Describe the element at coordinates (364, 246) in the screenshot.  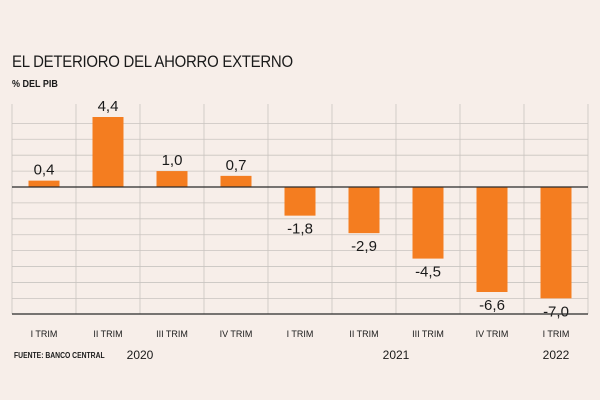
I see `data-label: -2,9` at that location.